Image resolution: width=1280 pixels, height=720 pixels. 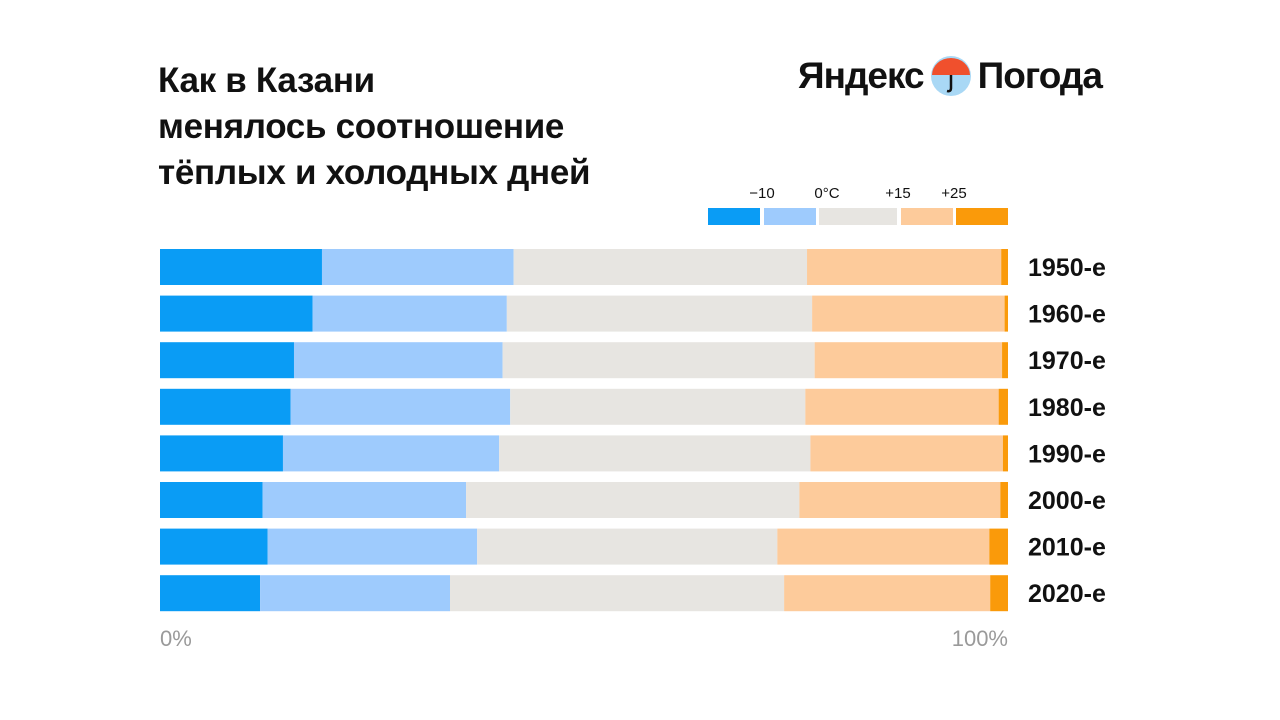 I want to click on umbrella-icon, so click(x=950, y=76).